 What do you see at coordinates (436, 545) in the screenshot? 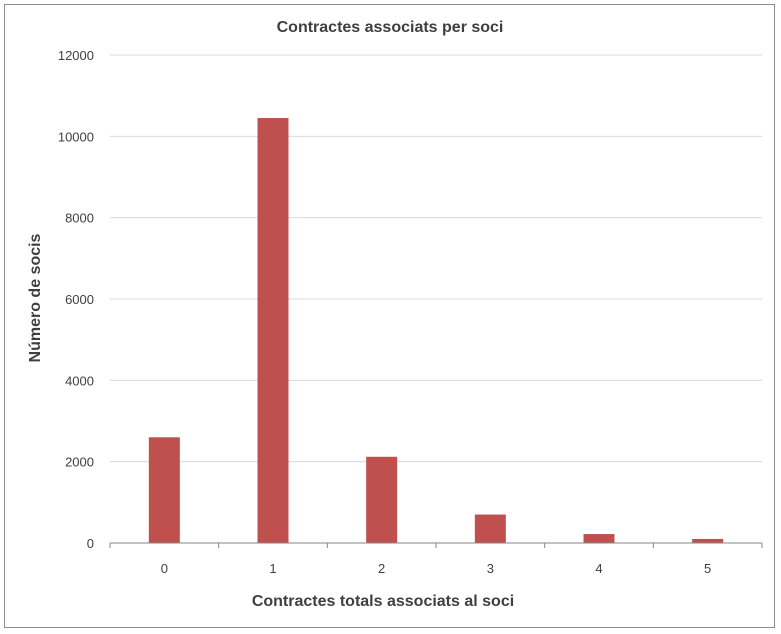
I see `x-tick-marks` at bounding box center [436, 545].